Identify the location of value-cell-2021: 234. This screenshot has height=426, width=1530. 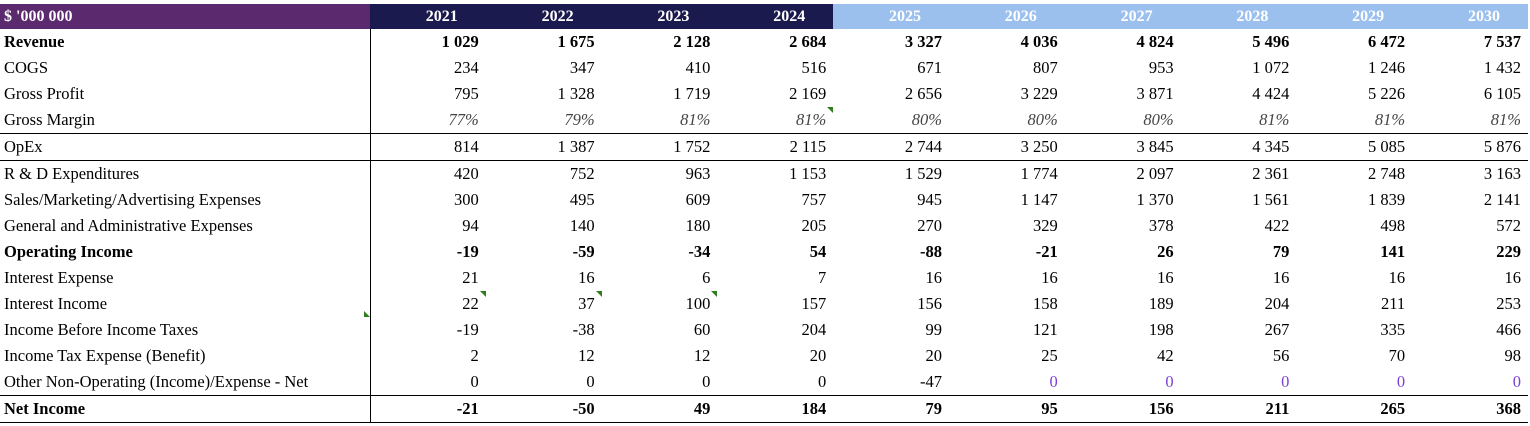
(428, 68).